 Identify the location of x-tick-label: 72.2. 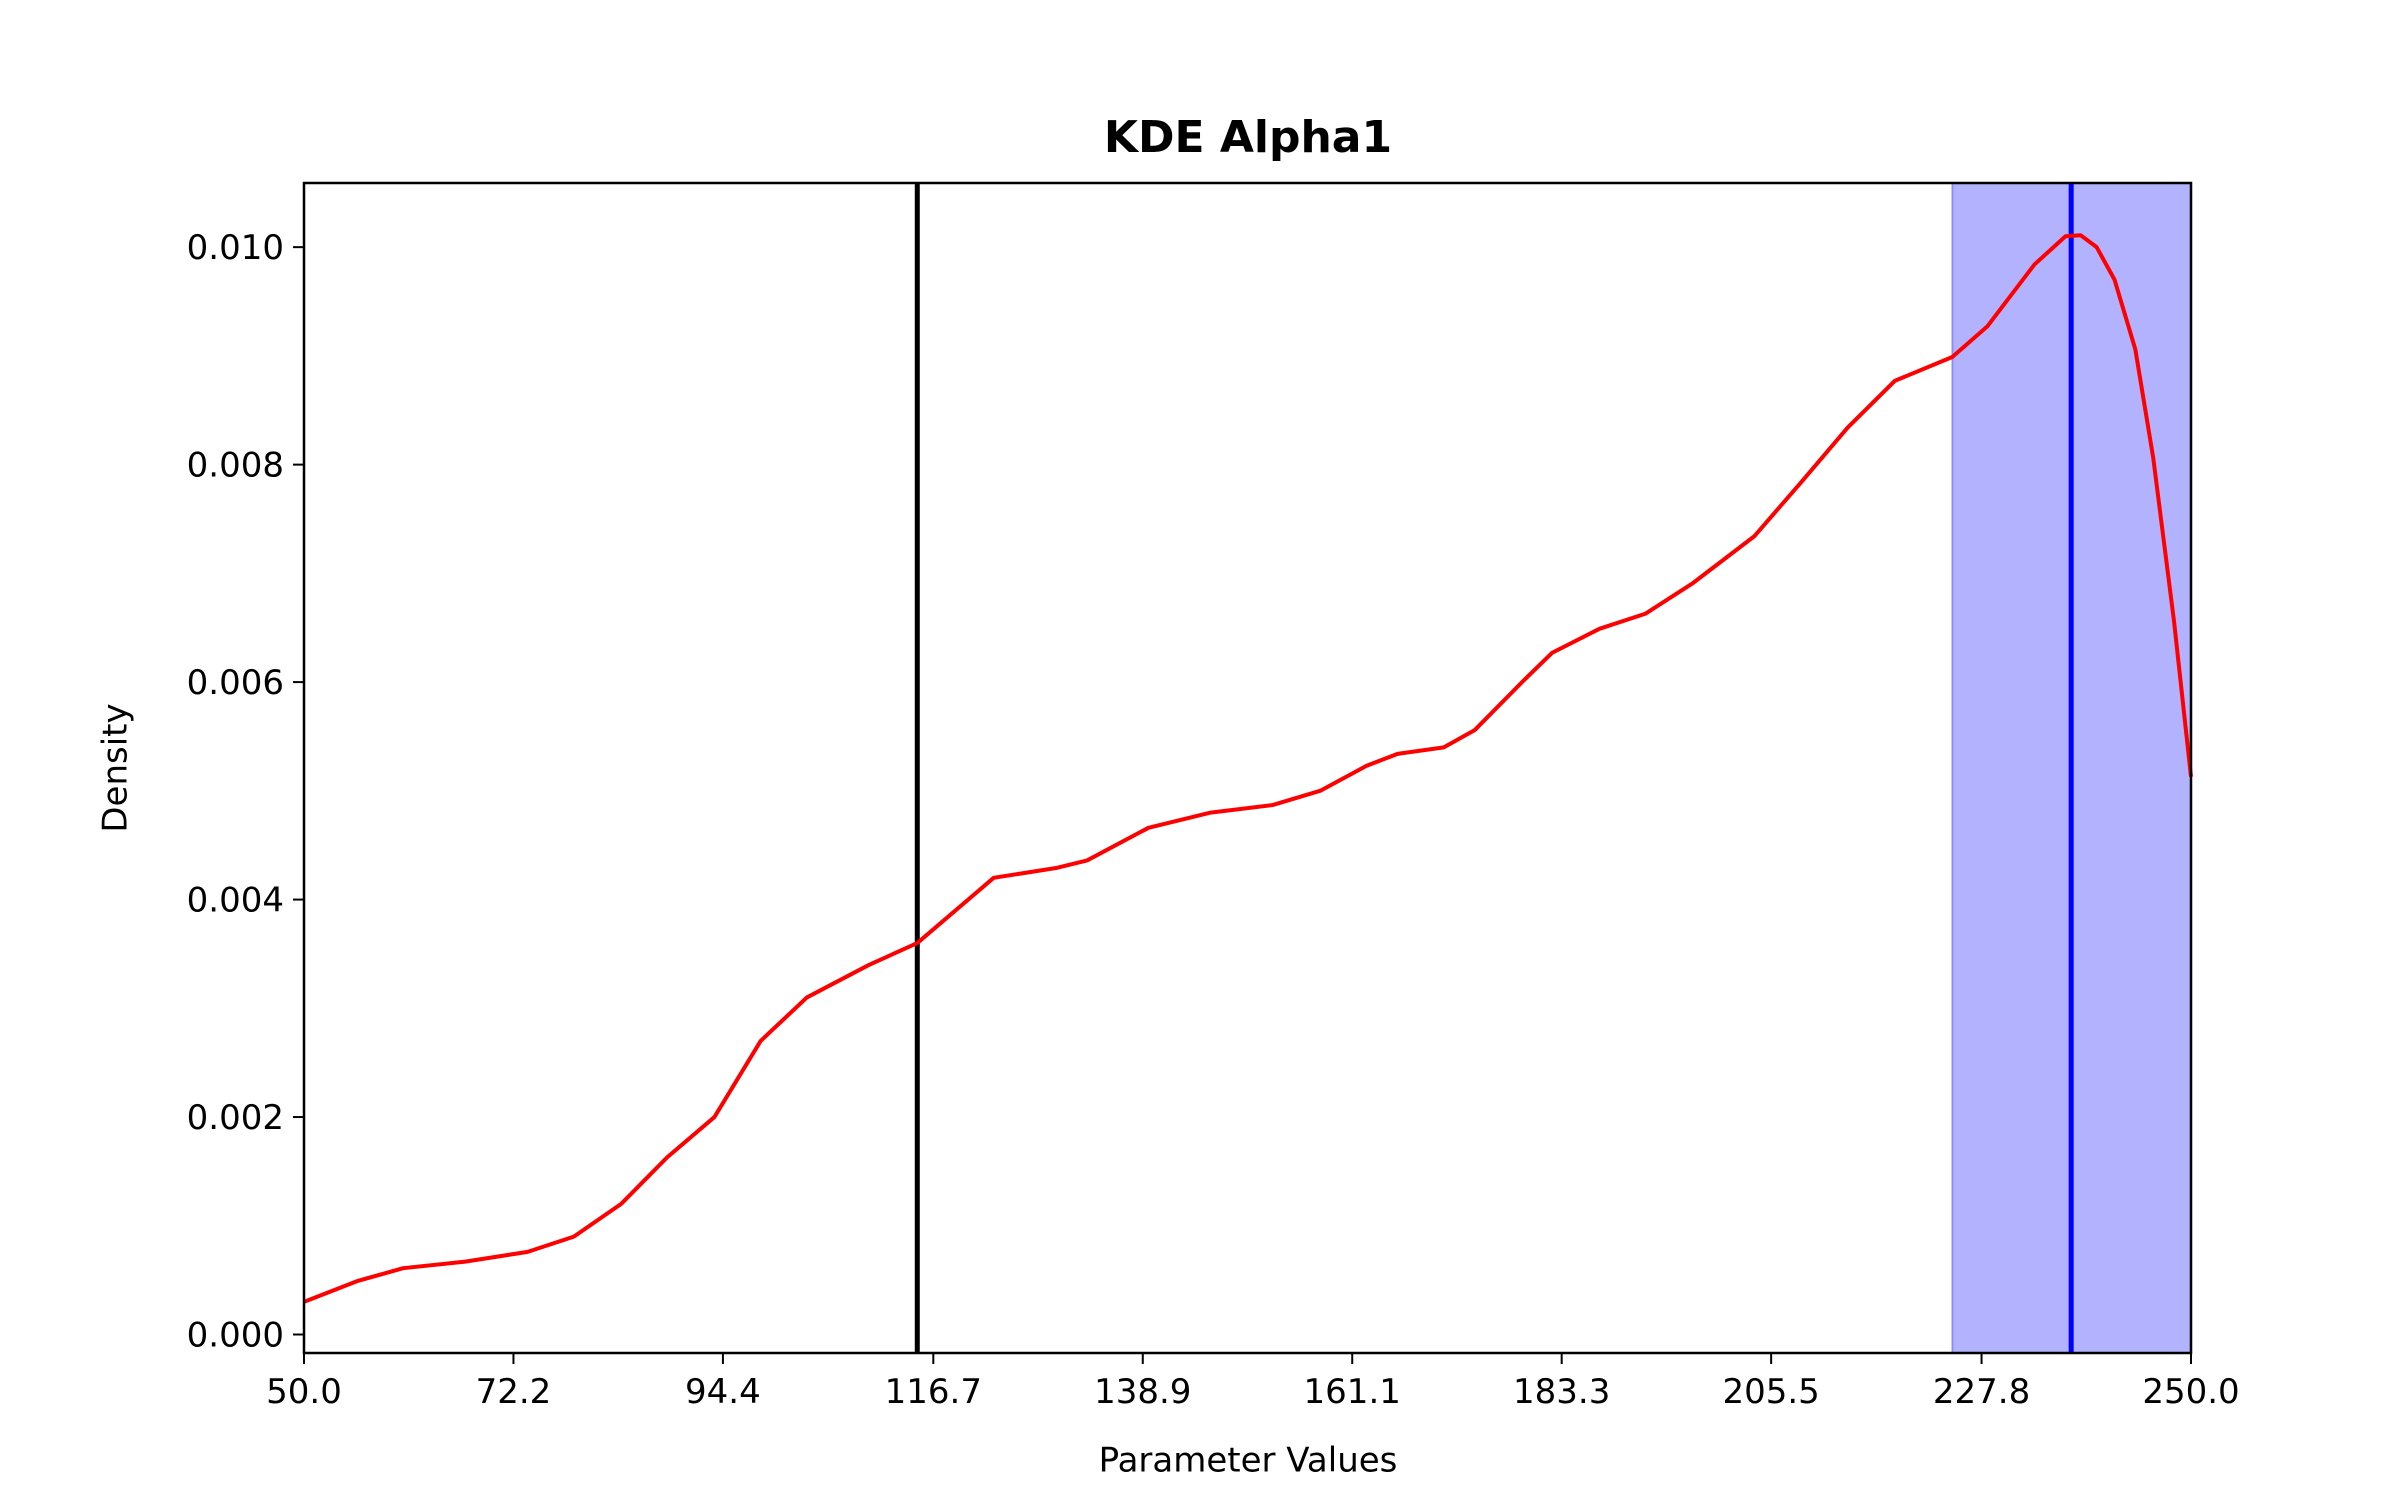
(514, 1392).